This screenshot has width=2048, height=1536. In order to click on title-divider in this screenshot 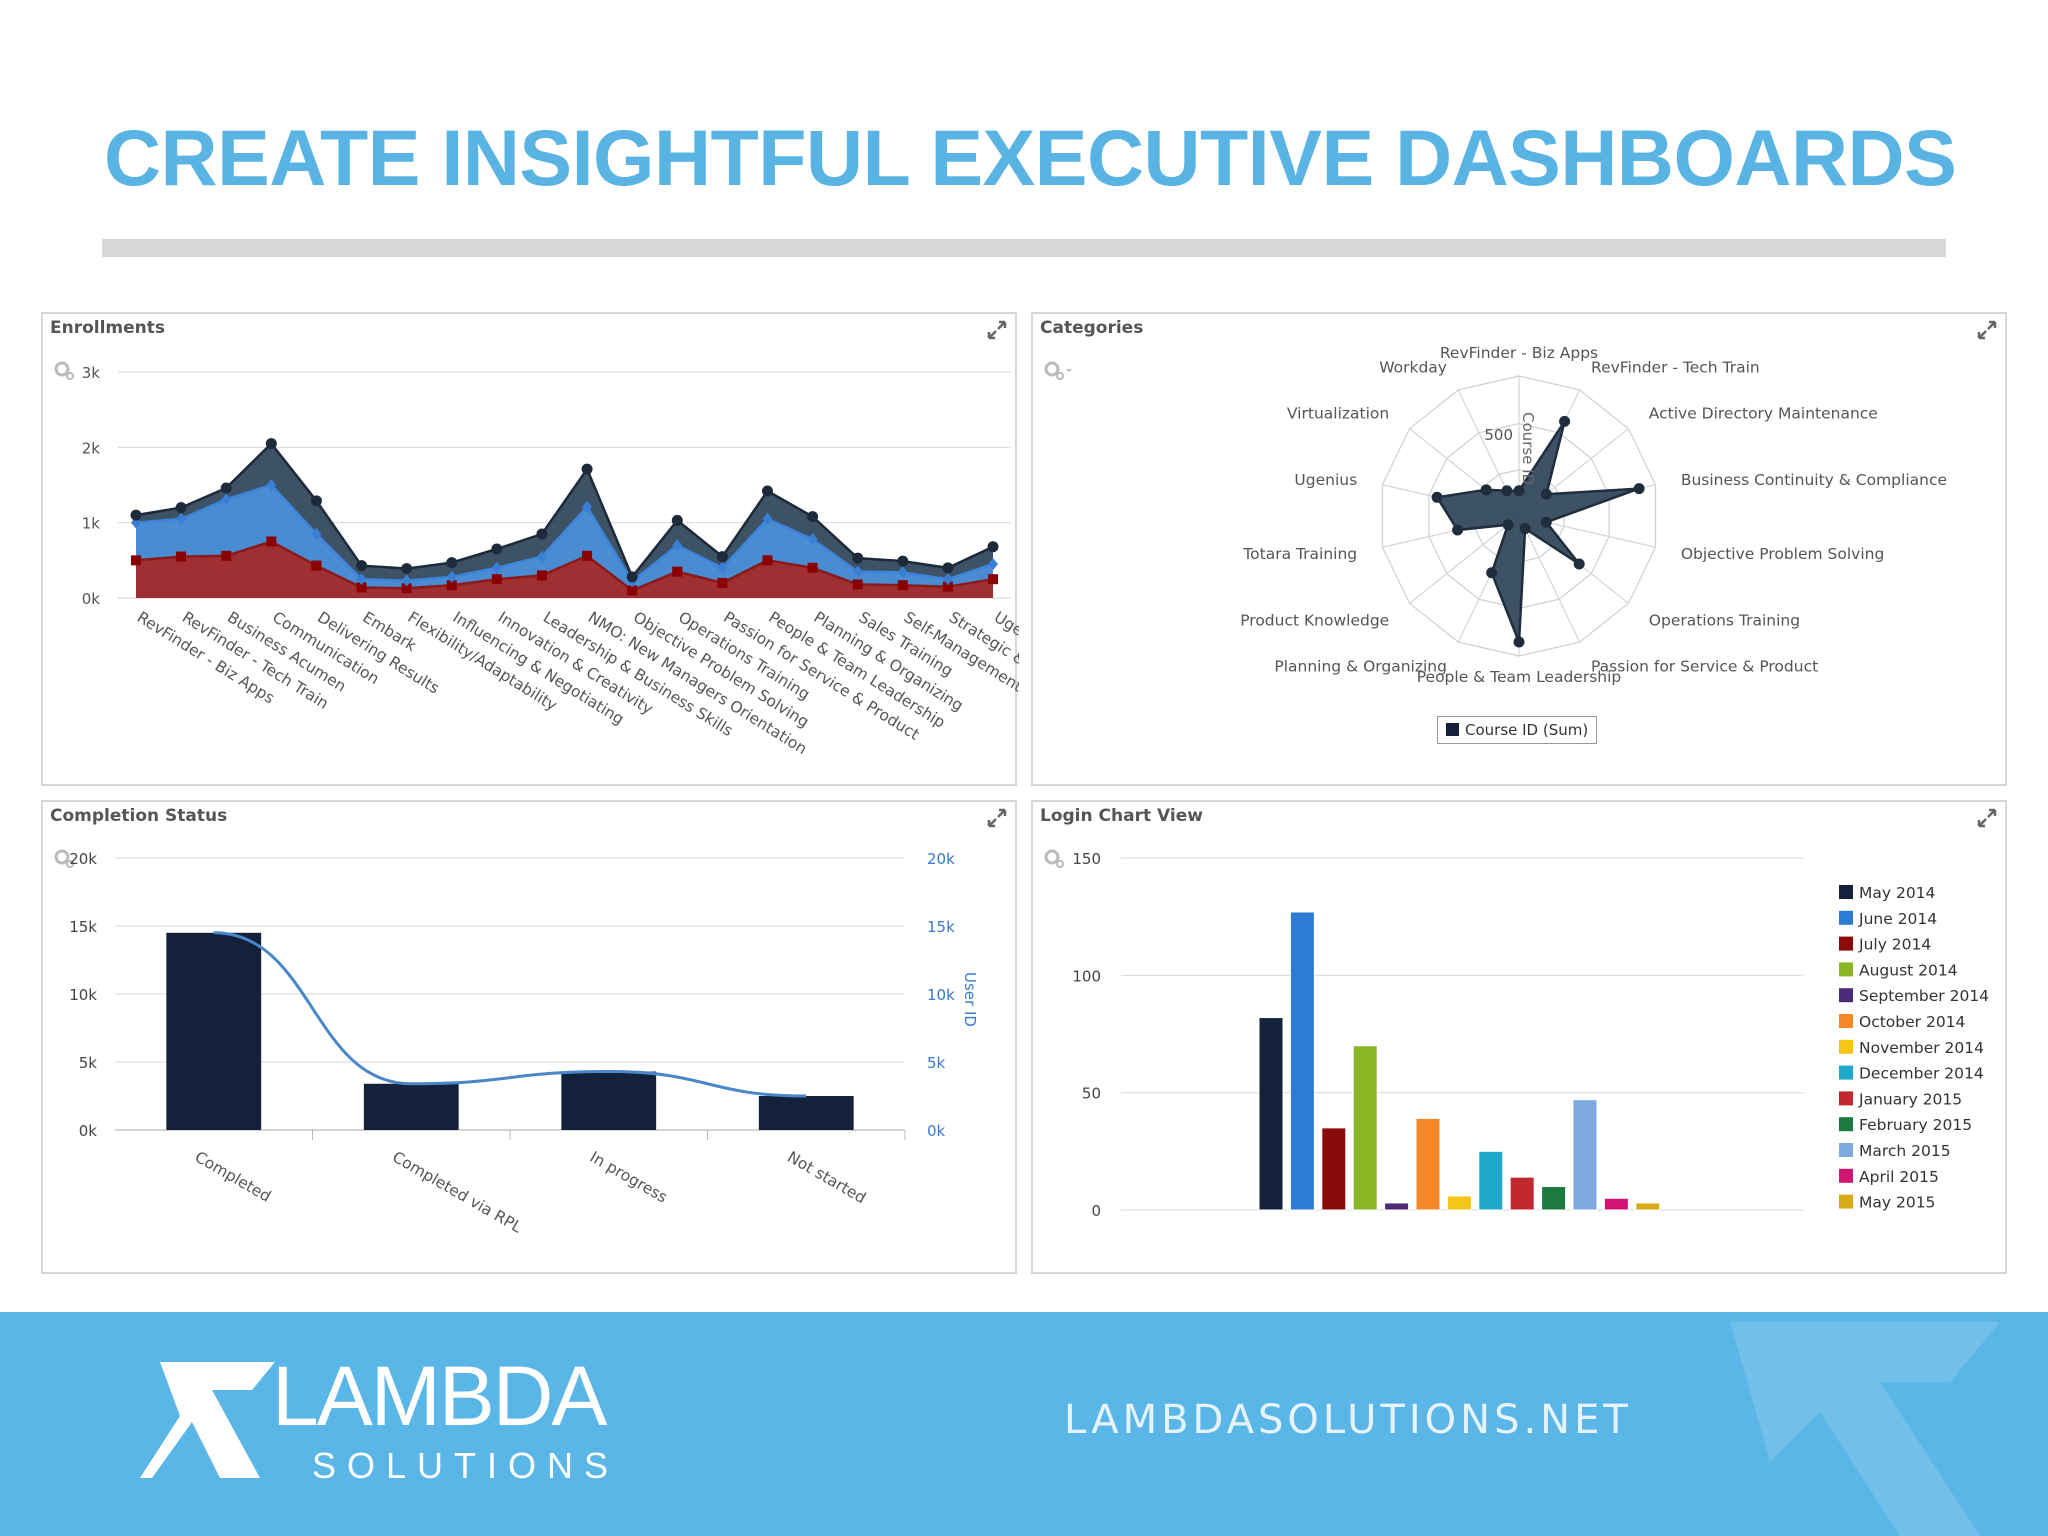, I will do `click(1024, 248)`.